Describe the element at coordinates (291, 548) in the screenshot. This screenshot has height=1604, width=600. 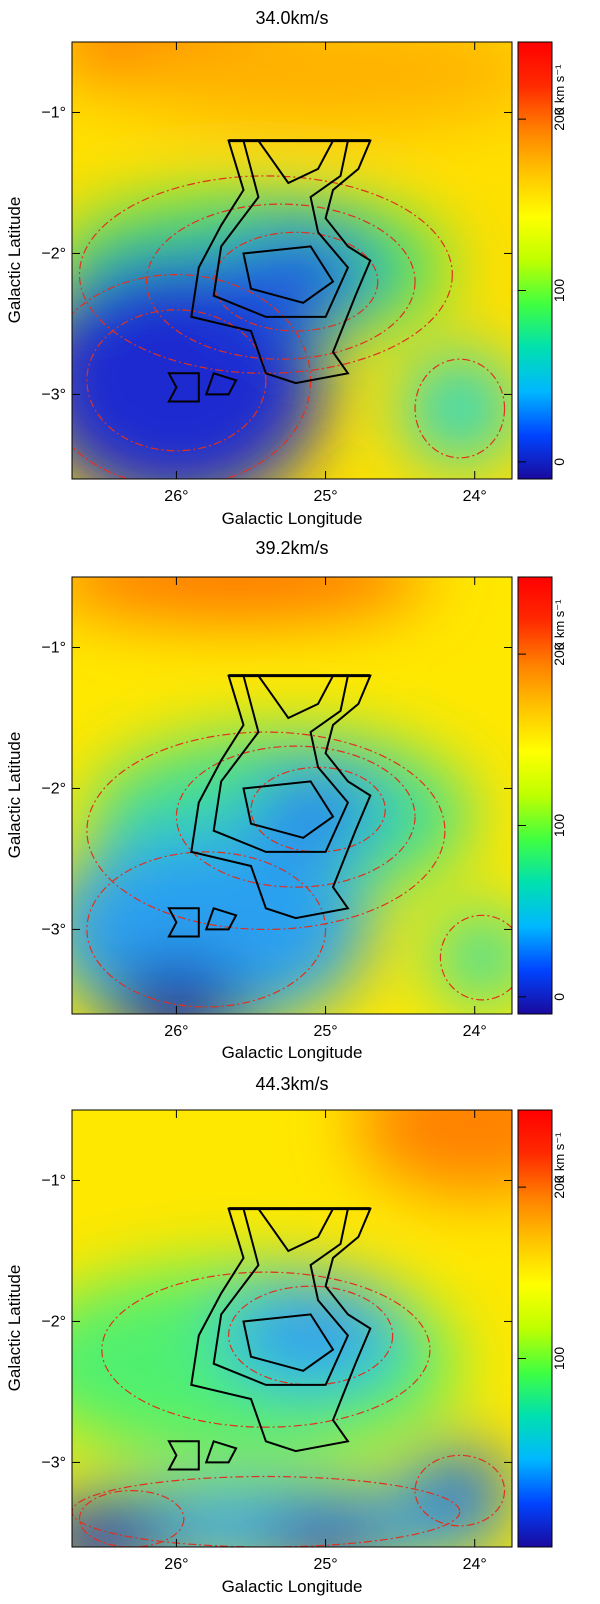
I see `panel-2-title: 39.2km/s` at that location.